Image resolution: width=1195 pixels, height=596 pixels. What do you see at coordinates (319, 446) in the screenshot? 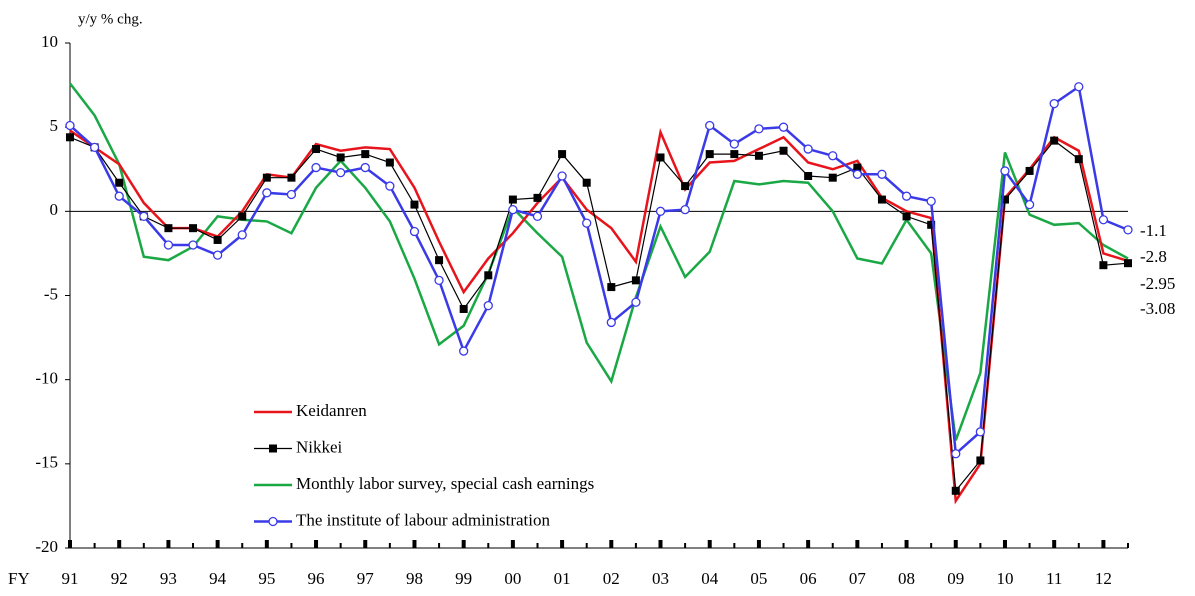
I see `legend-label: Nikkei` at bounding box center [319, 446].